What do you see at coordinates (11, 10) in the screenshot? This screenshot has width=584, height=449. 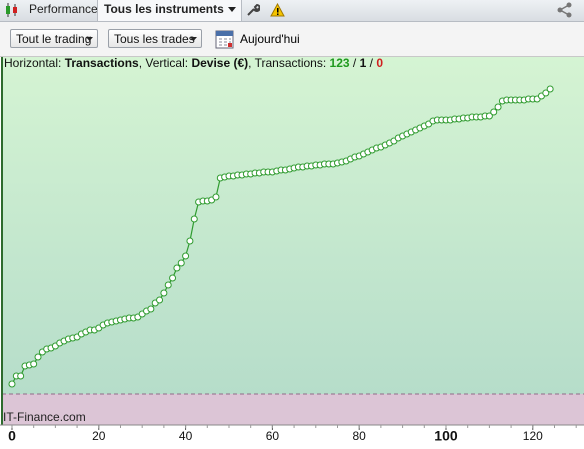 I see `chart-icon` at bounding box center [11, 10].